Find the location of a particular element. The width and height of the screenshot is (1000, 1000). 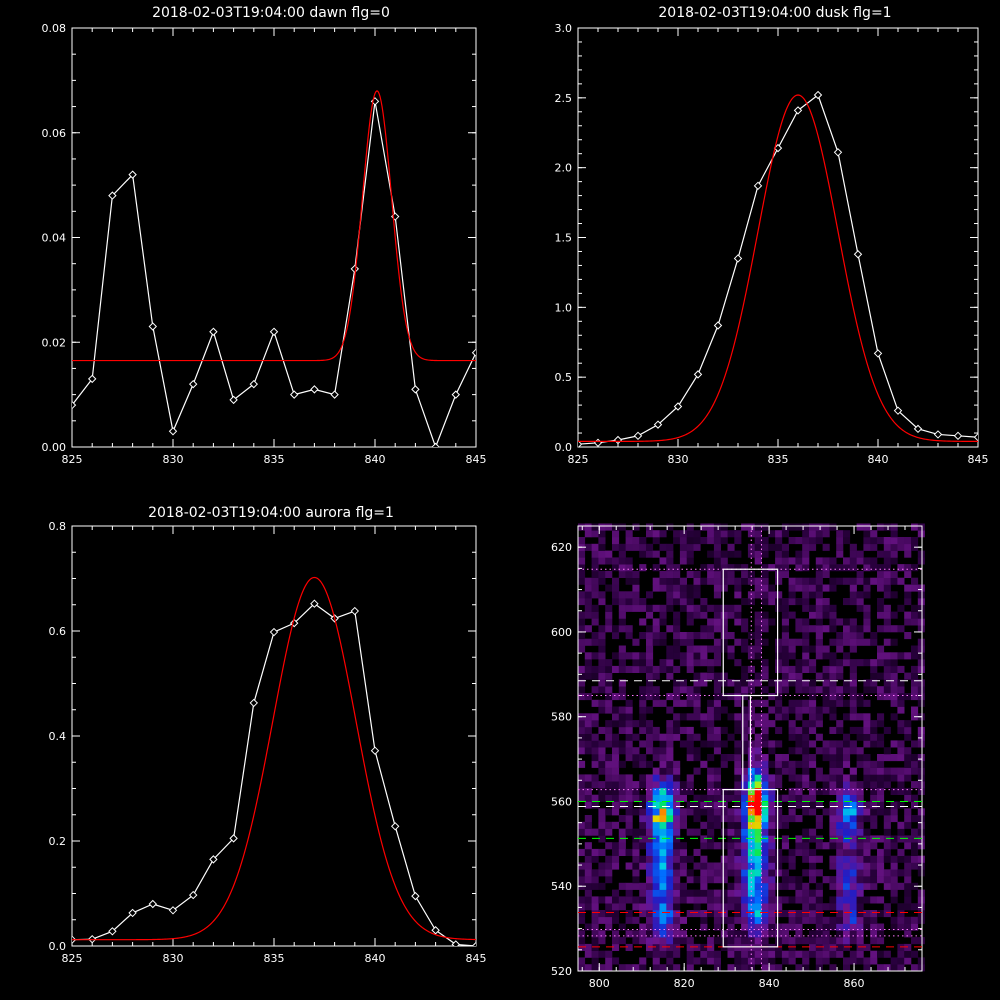

x-tick-label: 840 is located at coordinates (375, 459).